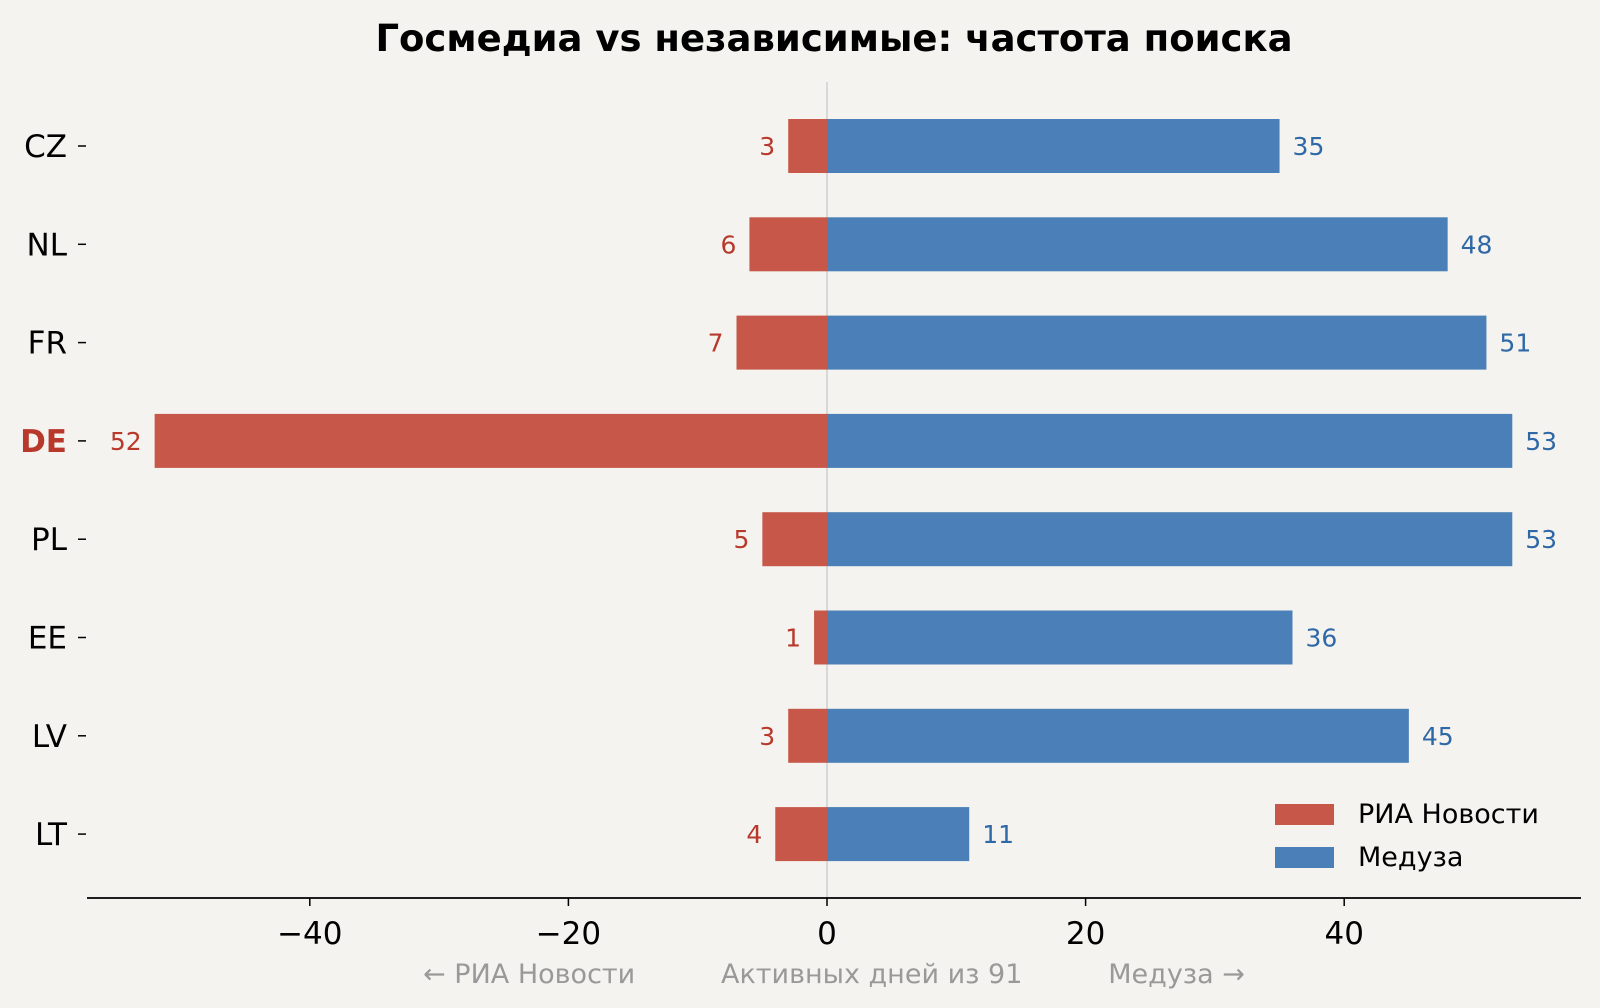 This screenshot has height=1008, width=1600. What do you see at coordinates (820, 637) in the screenshot?
I see `bar-ria-ee` at bounding box center [820, 637].